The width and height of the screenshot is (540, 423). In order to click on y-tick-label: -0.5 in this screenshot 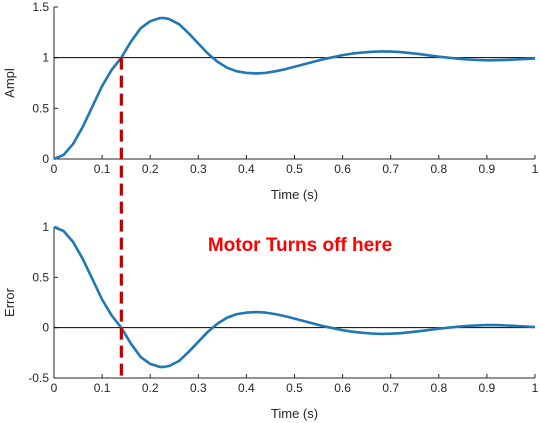, I will do `click(38, 378)`.